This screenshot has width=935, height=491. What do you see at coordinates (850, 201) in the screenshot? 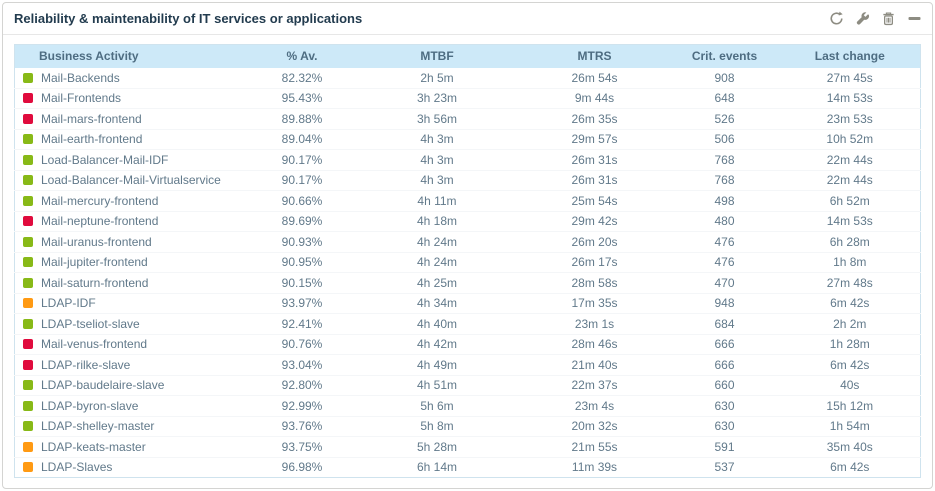
I see `last-change-cell: 6h 52m` at bounding box center [850, 201].